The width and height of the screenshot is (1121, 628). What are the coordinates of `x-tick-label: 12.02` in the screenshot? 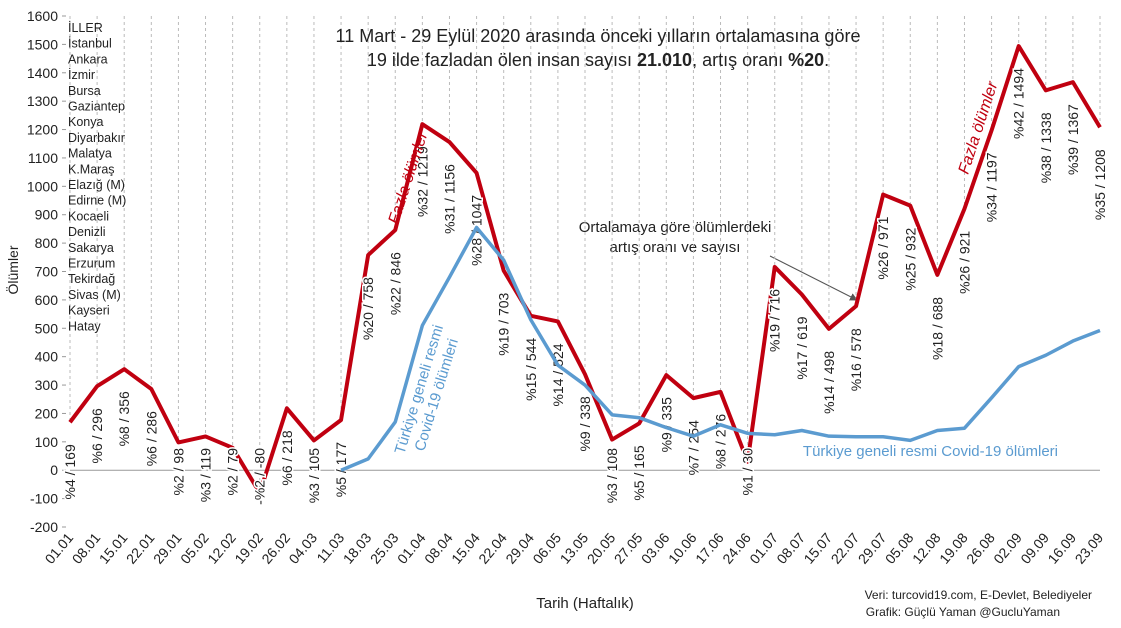 It's located at (221, 547).